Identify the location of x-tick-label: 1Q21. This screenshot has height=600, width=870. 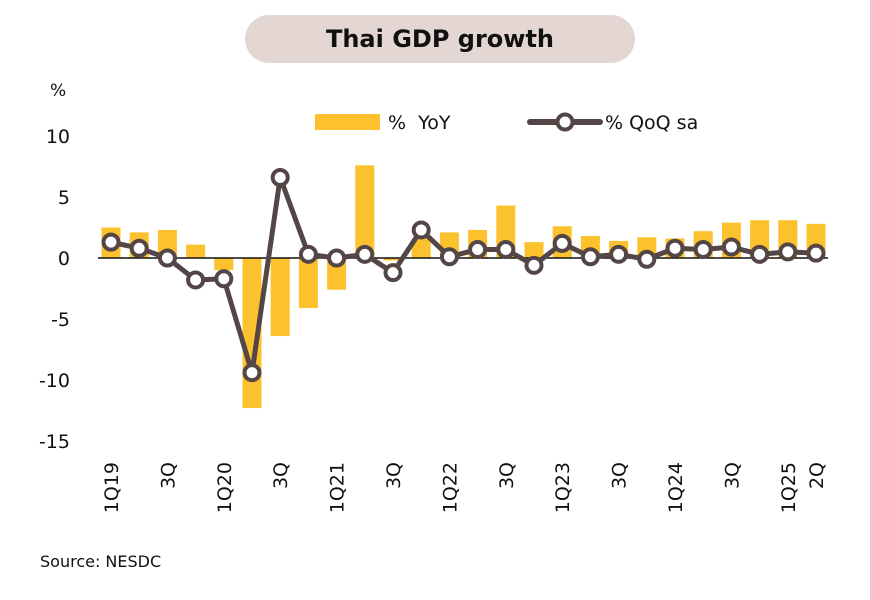
(338, 487).